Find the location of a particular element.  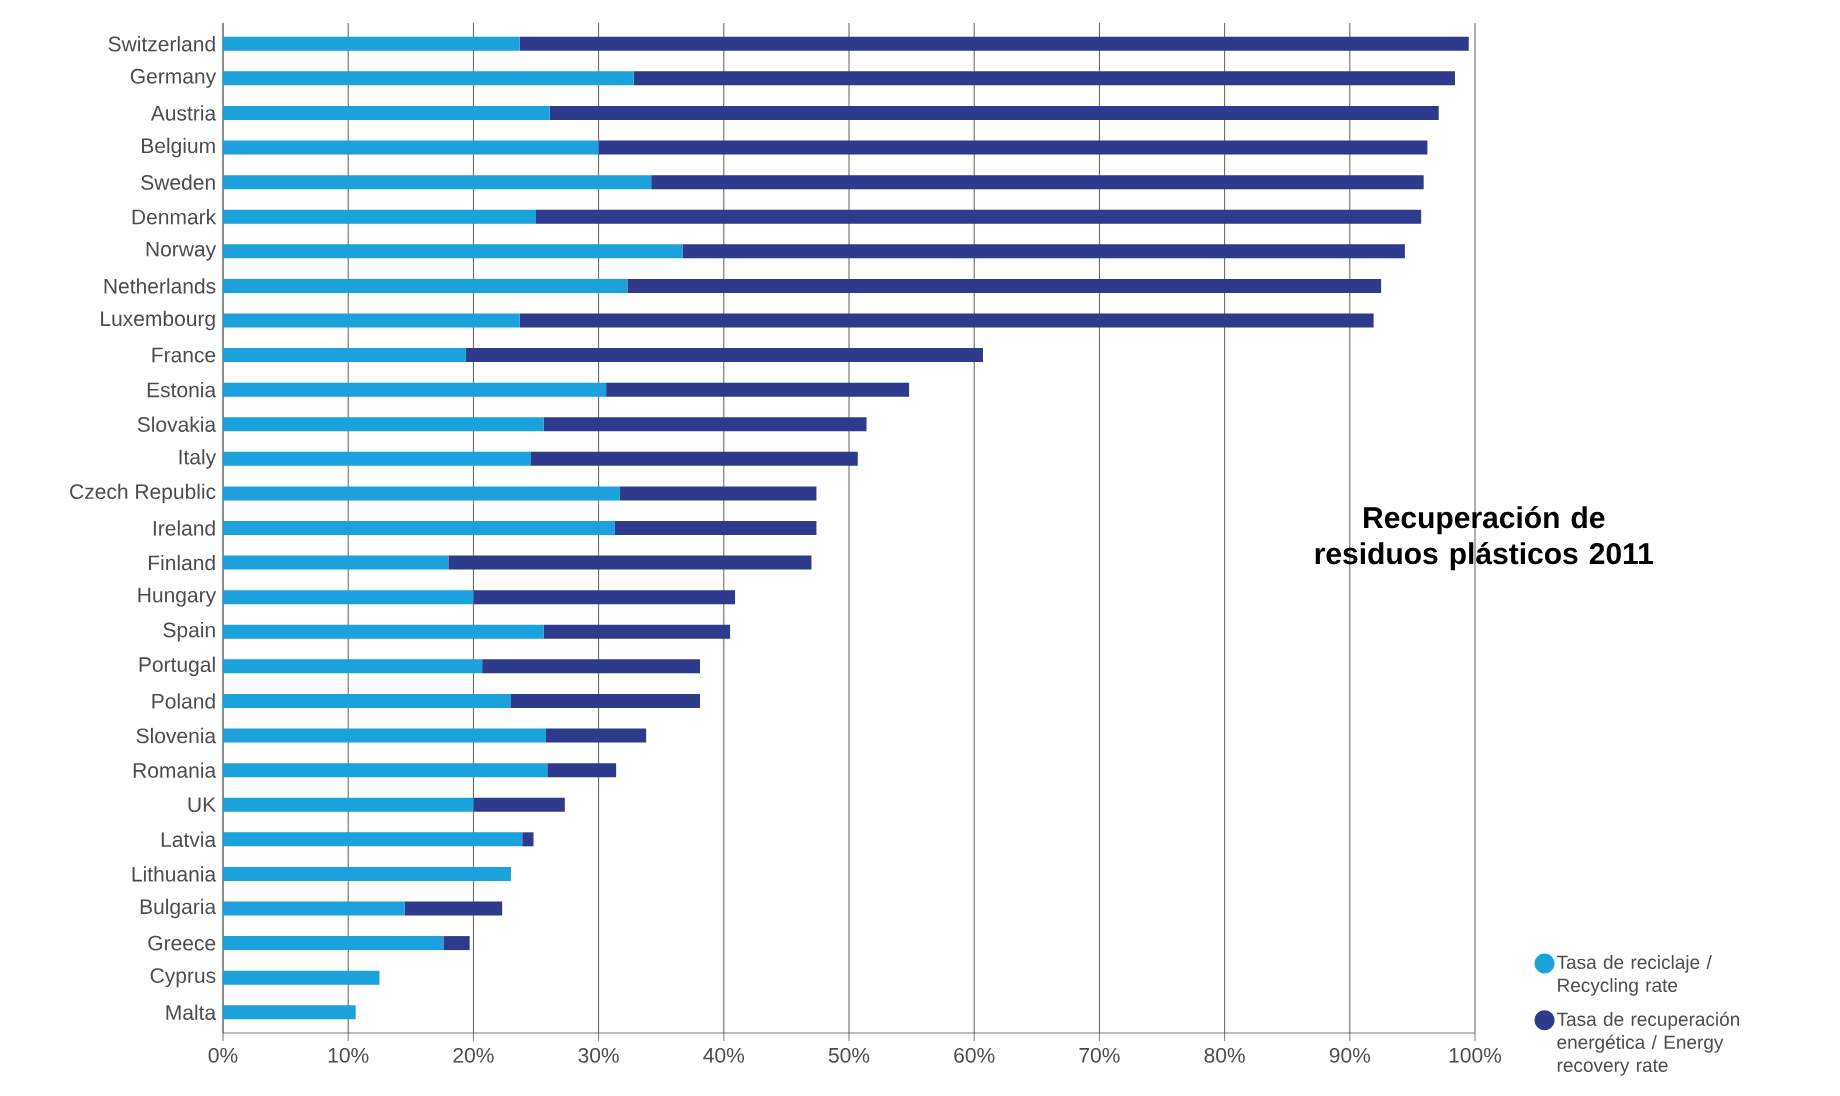

x-tick-label: 40% is located at coordinates (724, 1055).